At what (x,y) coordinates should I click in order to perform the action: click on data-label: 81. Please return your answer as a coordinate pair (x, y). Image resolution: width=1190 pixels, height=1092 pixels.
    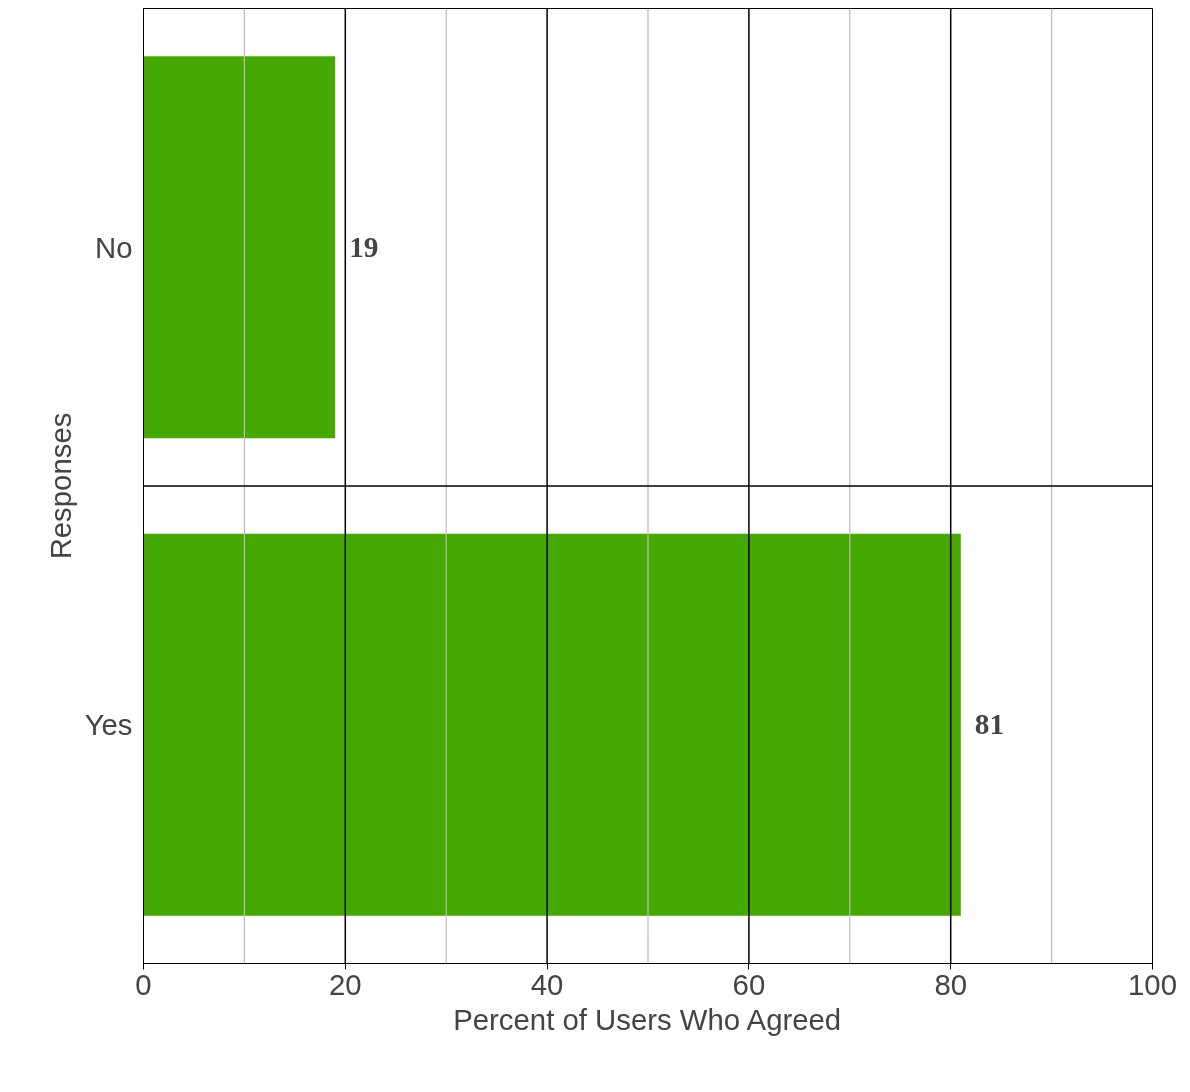
    Looking at the image, I should click on (989, 724).